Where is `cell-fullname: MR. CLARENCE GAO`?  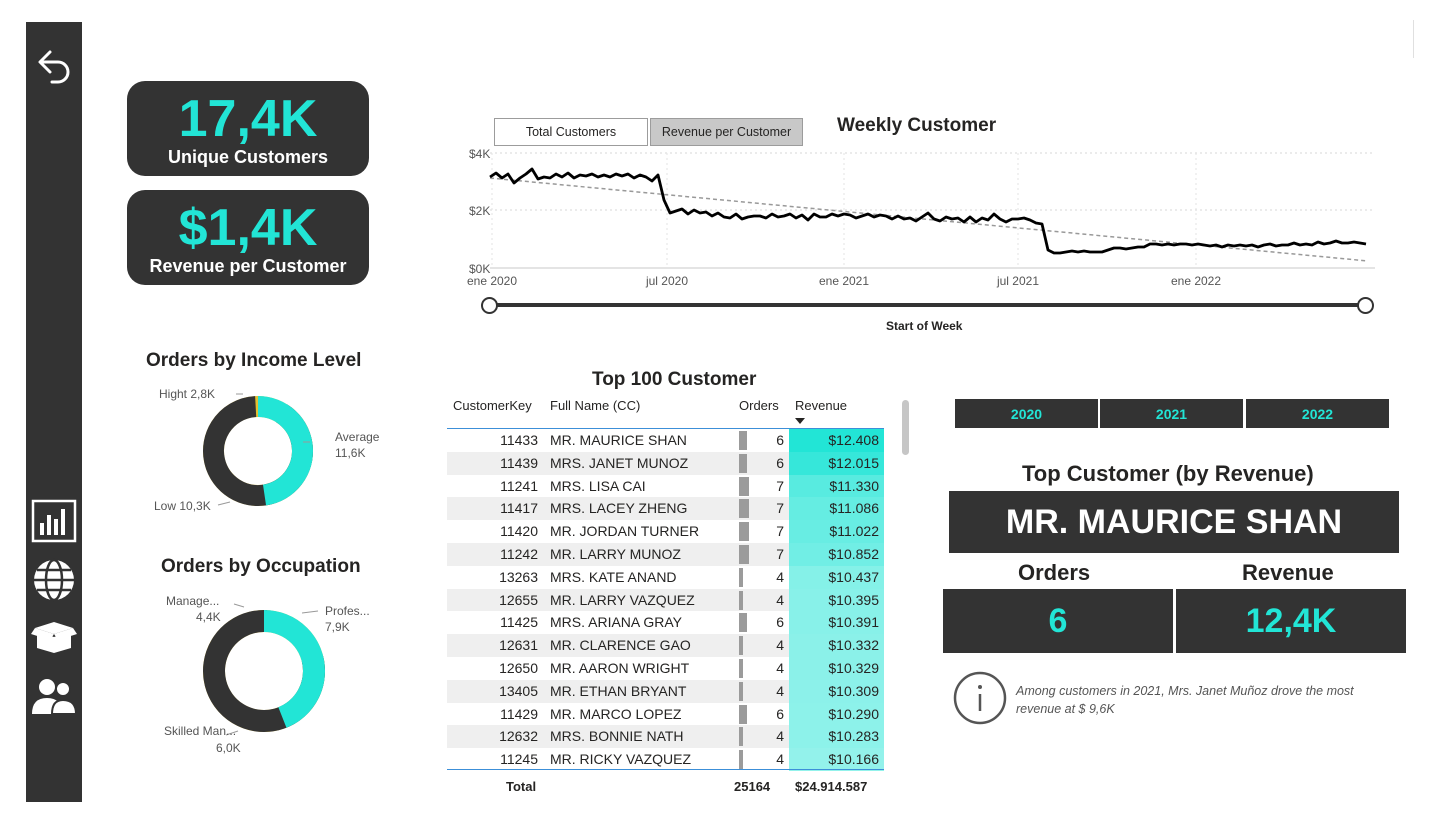 cell-fullname: MR. CLARENCE GAO is located at coordinates (620, 645).